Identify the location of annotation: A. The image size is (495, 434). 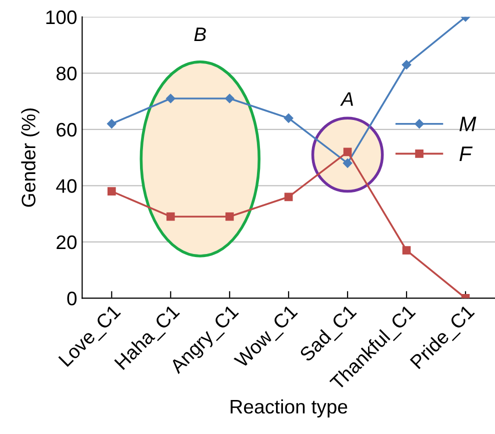
(346, 99).